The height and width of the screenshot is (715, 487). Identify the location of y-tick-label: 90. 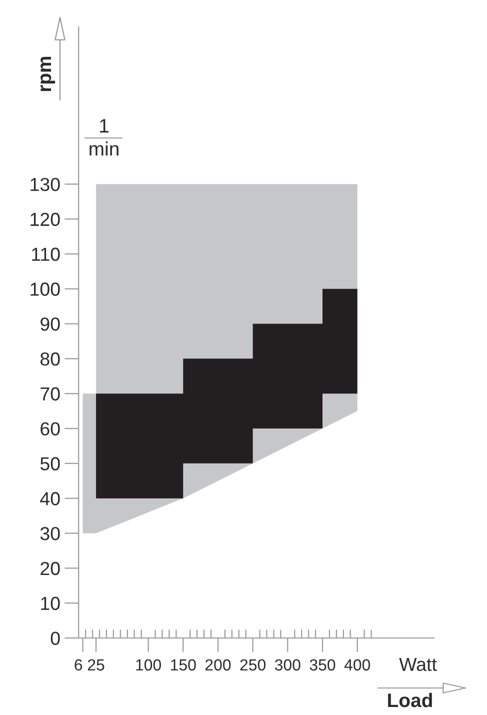
(50, 324).